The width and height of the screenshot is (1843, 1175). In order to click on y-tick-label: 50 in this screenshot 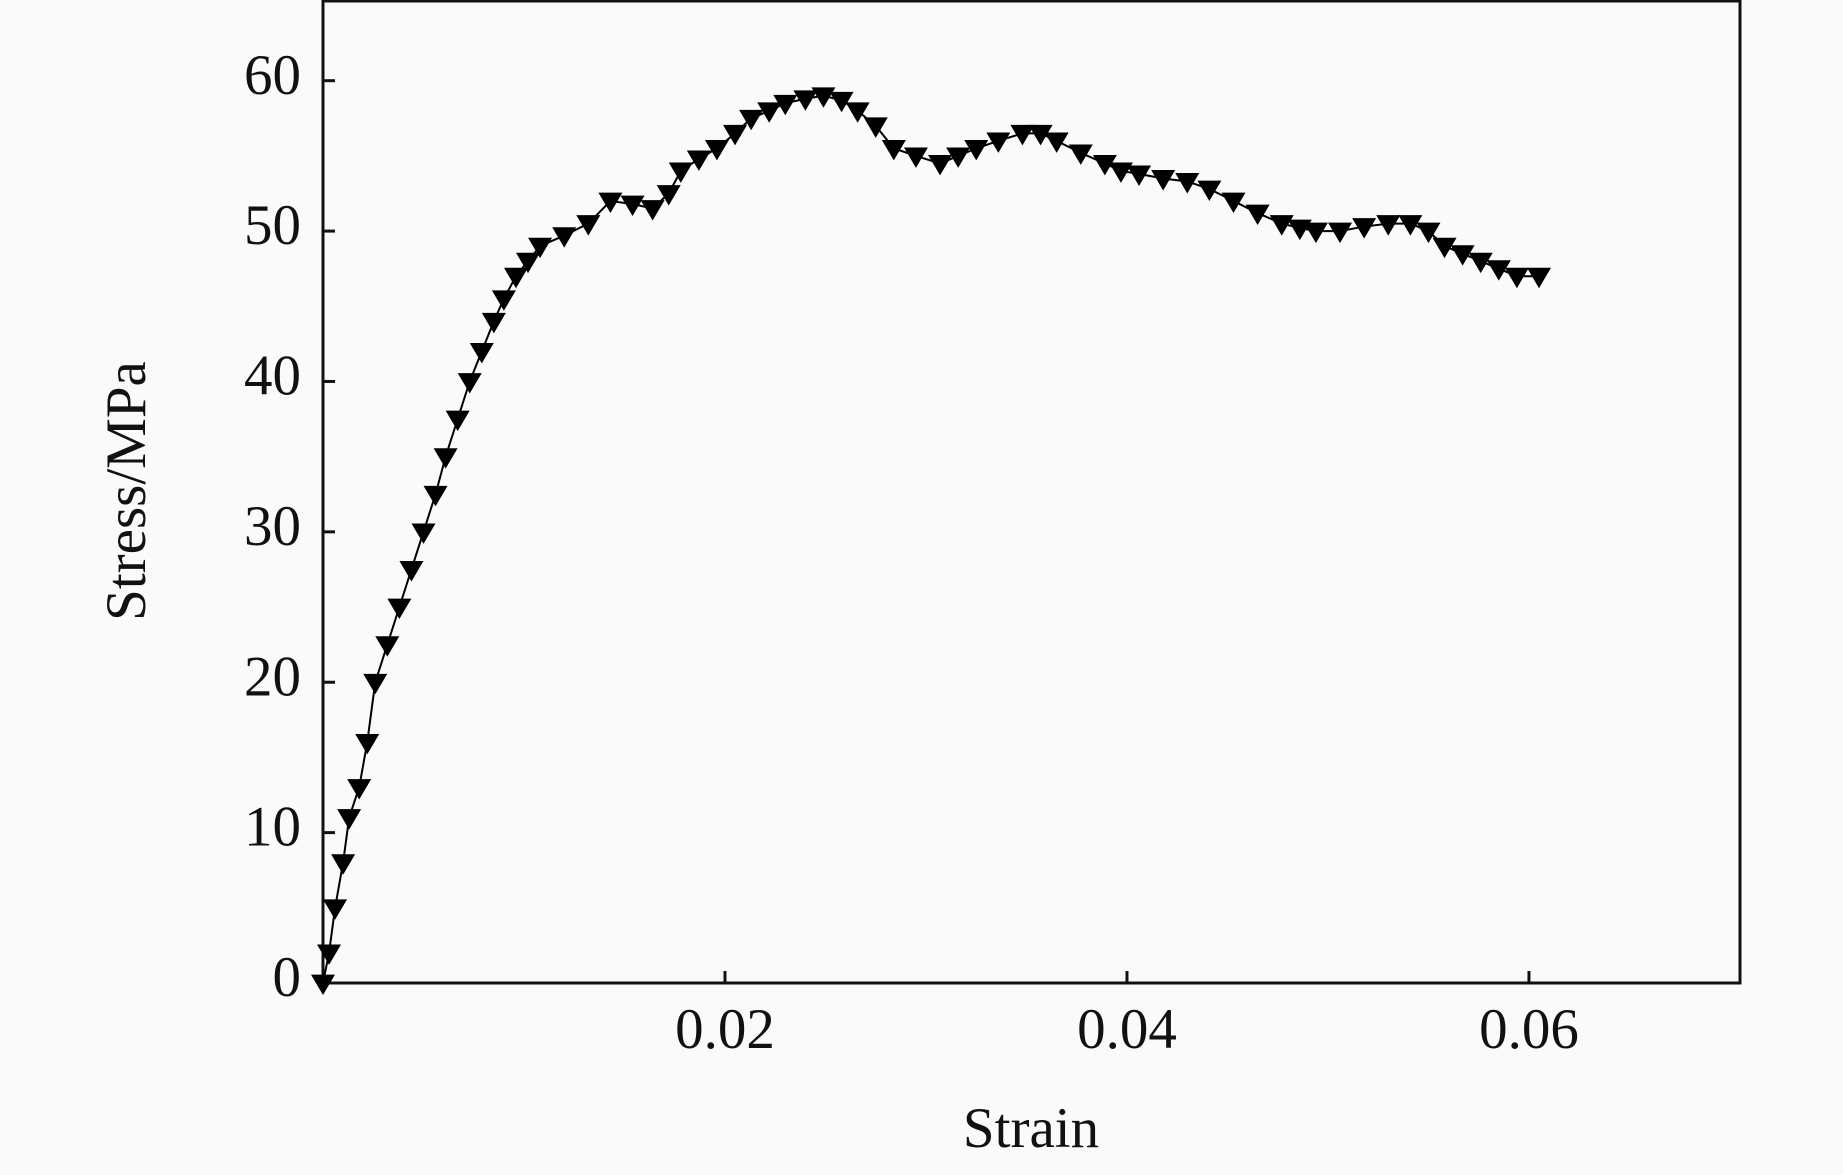, I will do `click(272, 225)`.